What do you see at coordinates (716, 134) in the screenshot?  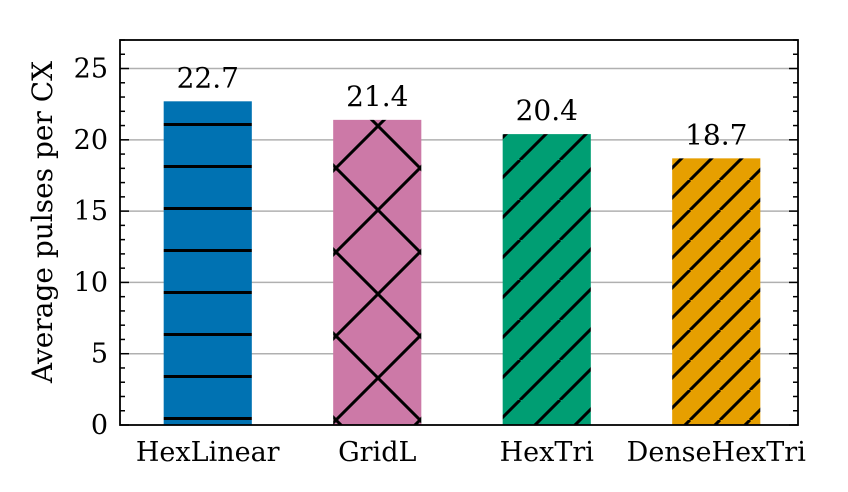 I see `data-label-densehextri: 18.7` at bounding box center [716, 134].